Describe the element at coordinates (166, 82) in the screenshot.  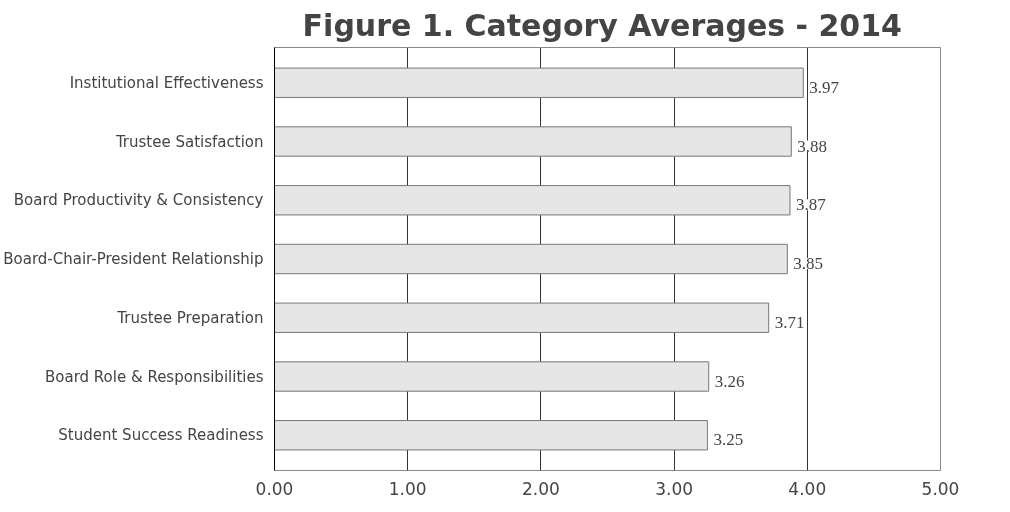
I see `y-tick-label: Institutional Effectiveness` at that location.